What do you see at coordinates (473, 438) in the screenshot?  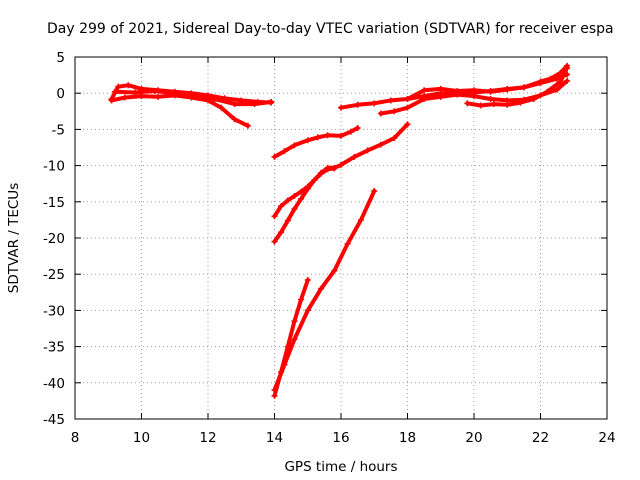 I see `x-tick-label: 20` at bounding box center [473, 438].